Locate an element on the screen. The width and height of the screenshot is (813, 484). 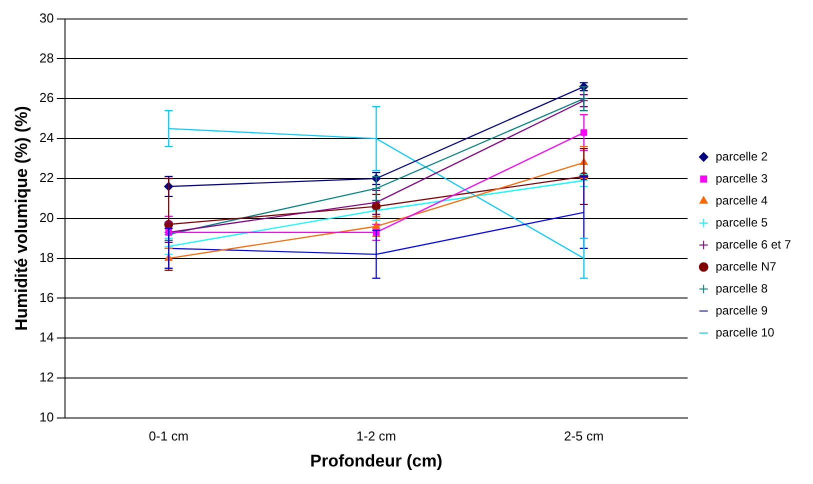
legend-label: parcelle 2 is located at coordinates (742, 156).